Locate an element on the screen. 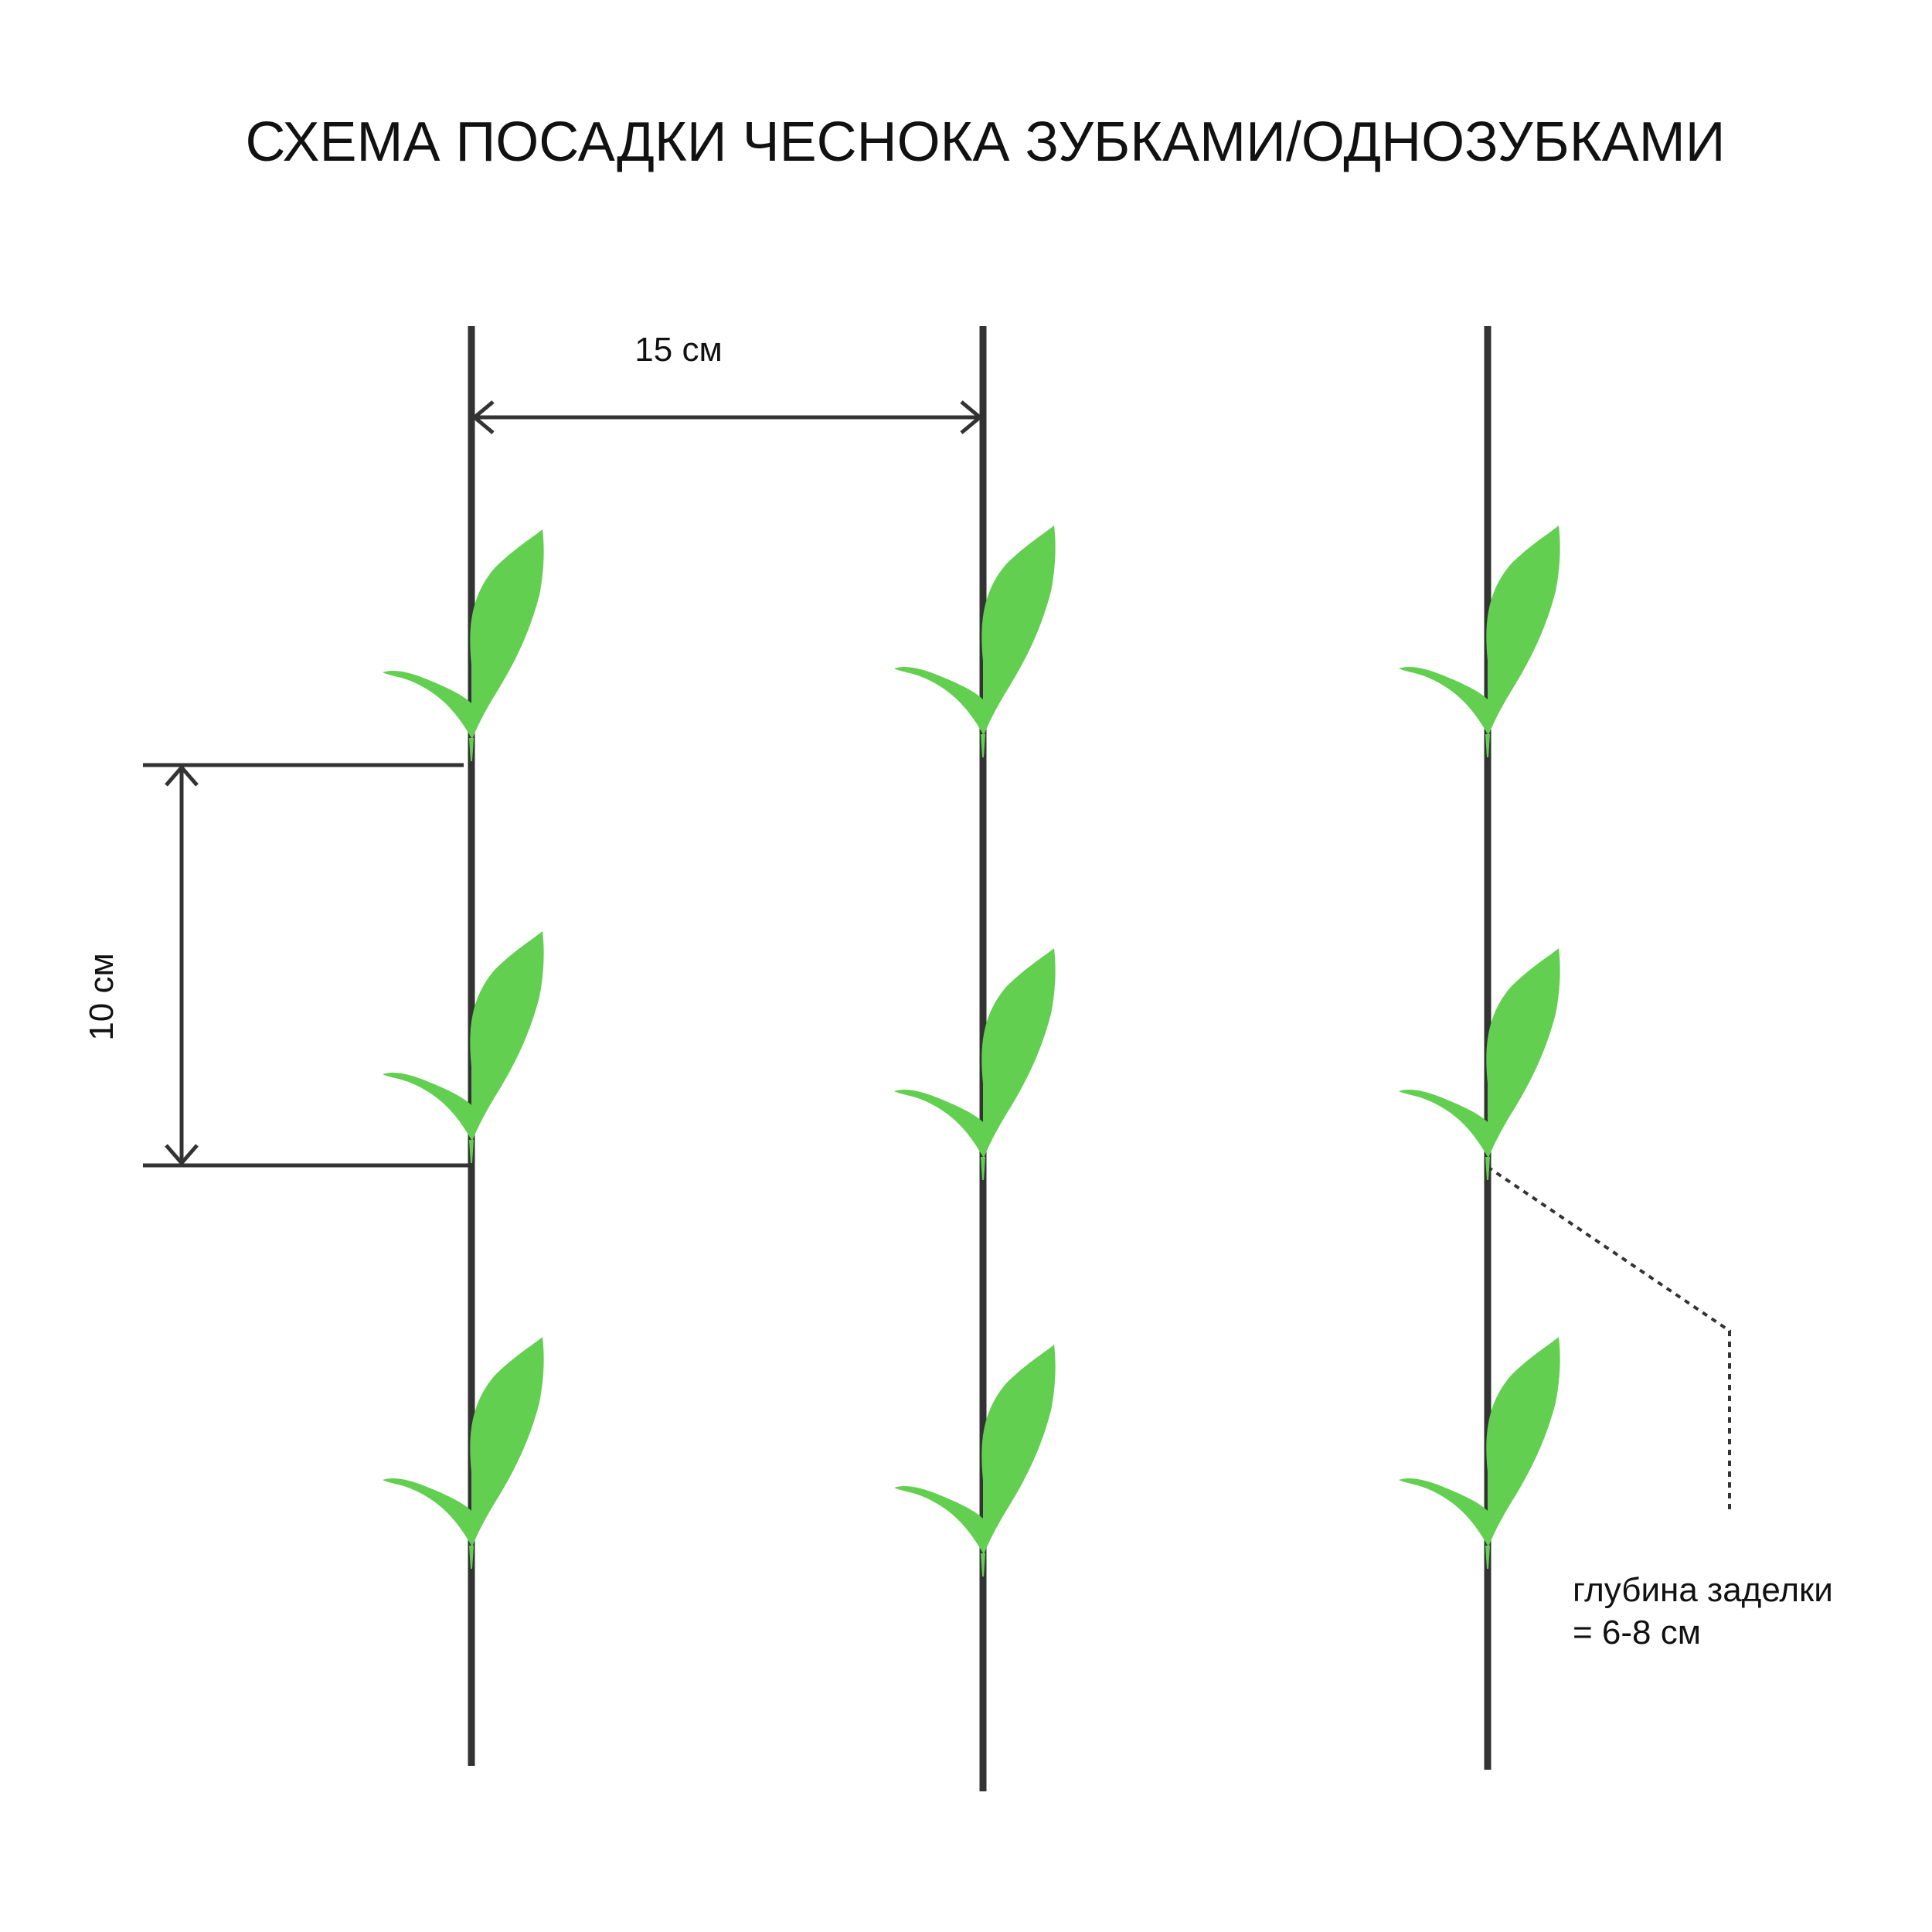 The image size is (1932, 1932). row-spacing-label: 15 см is located at coordinates (678, 350).